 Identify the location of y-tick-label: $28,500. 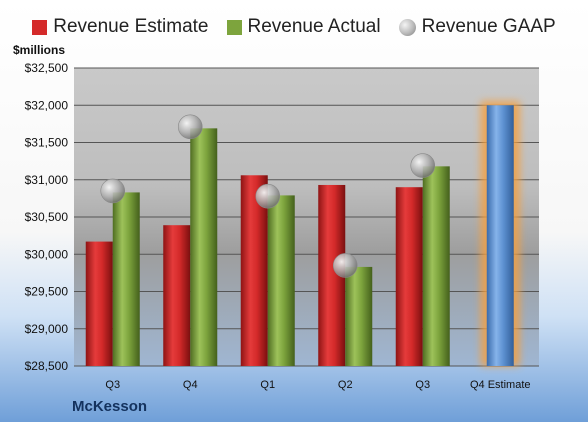
(47, 366).